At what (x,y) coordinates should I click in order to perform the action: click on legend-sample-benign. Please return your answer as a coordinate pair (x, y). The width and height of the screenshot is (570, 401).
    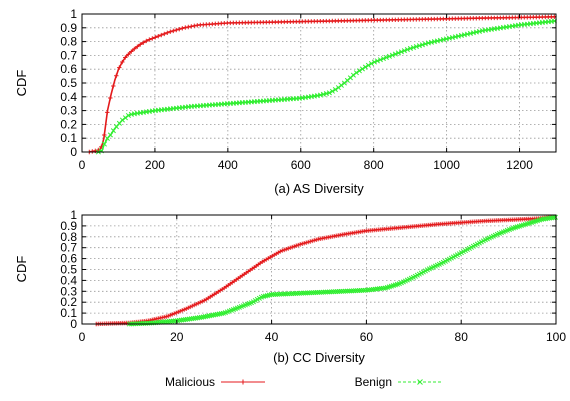
    Looking at the image, I should click on (420, 382).